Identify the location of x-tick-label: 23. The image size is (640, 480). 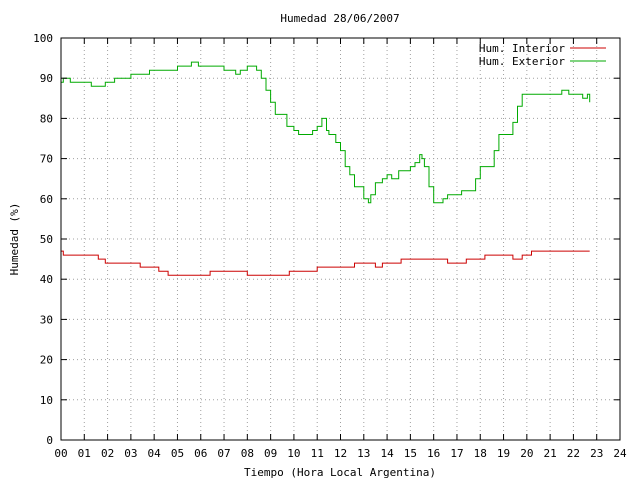
(596, 453).